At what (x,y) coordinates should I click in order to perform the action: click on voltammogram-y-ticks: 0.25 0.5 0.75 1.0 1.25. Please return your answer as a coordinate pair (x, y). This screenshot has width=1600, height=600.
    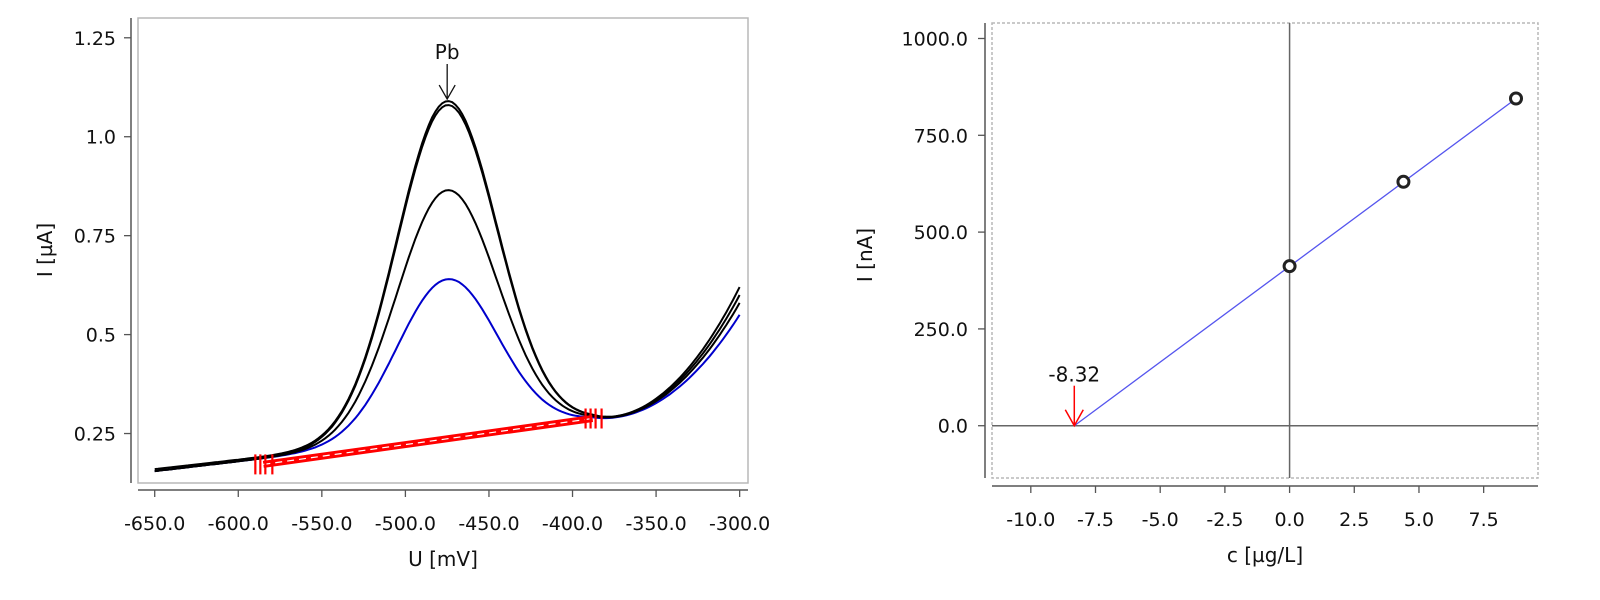
    Looking at the image, I should click on (102, 237).